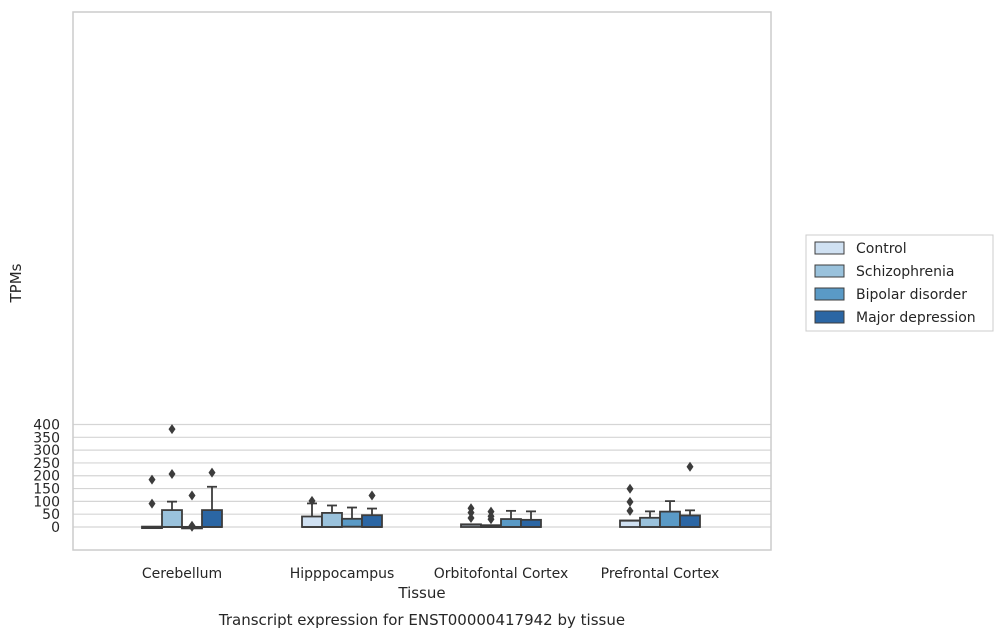  I want to click on x-tick-label: Hipppocampus, so click(342, 574).